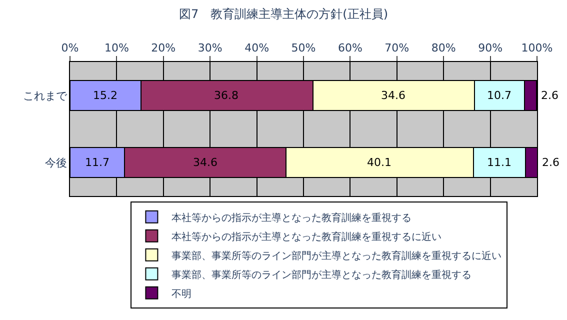  What do you see at coordinates (283, 14) in the screenshot?
I see `chart-title: 図7 教育訓練主導主体の方針(正社員)` at bounding box center [283, 14].